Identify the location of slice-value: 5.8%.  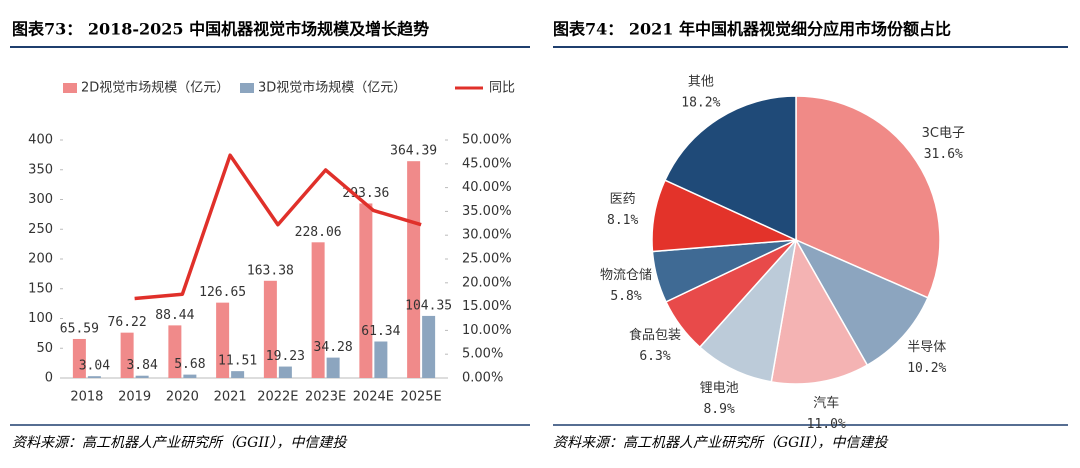
(625, 296).